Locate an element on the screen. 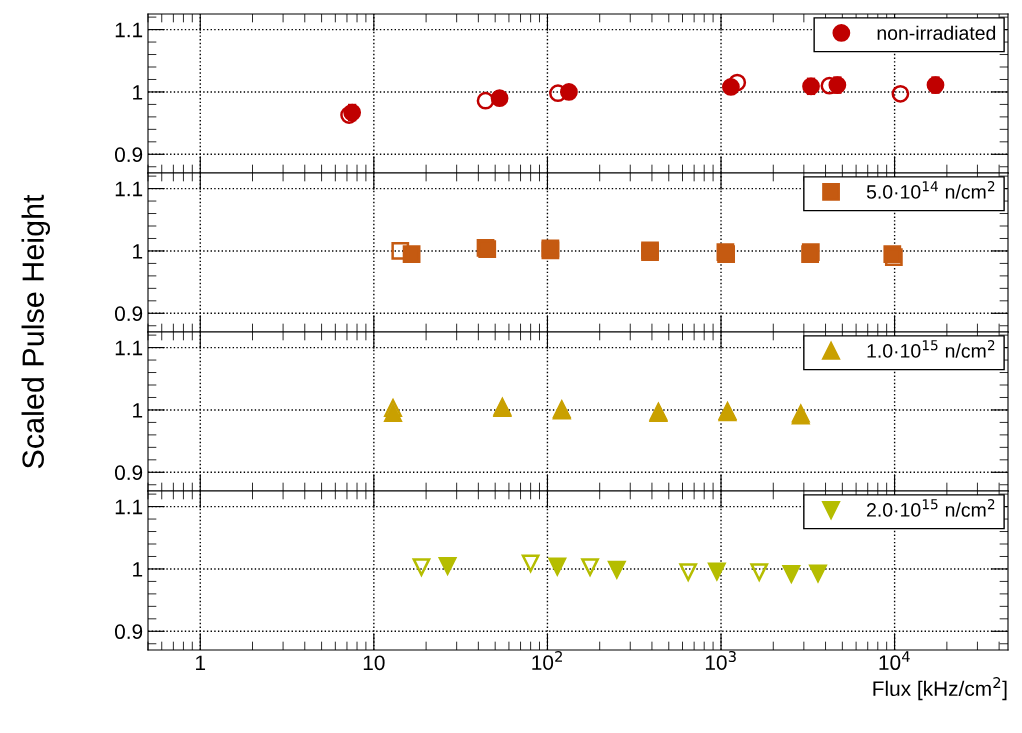  x-tick-label: 1 is located at coordinates (201, 662).